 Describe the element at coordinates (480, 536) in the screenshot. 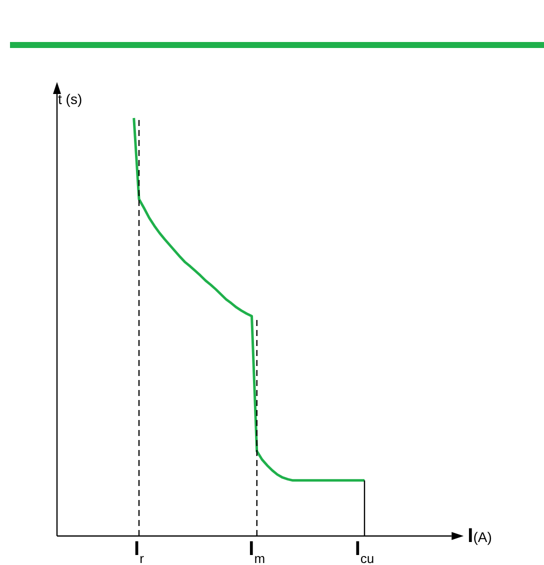

I see `x-axis-title: I(A)` at that location.